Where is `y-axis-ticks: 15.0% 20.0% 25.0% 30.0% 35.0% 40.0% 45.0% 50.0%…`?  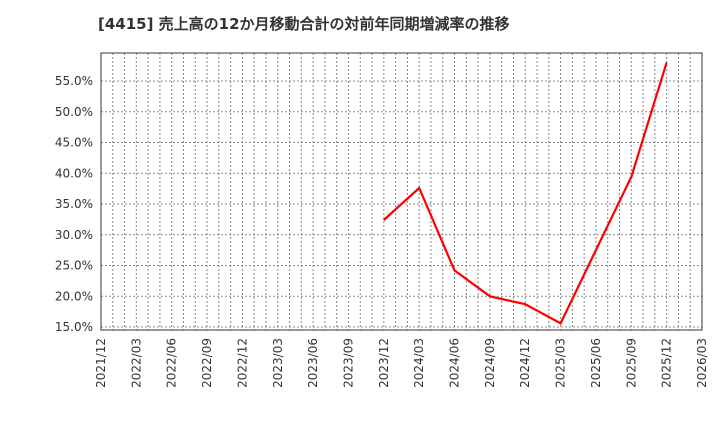 y-axis-ticks: 15.0% 20.0% 25.0% 30.0% 35.0% 40.0% 45.0% 50.0%… is located at coordinates (74, 204).